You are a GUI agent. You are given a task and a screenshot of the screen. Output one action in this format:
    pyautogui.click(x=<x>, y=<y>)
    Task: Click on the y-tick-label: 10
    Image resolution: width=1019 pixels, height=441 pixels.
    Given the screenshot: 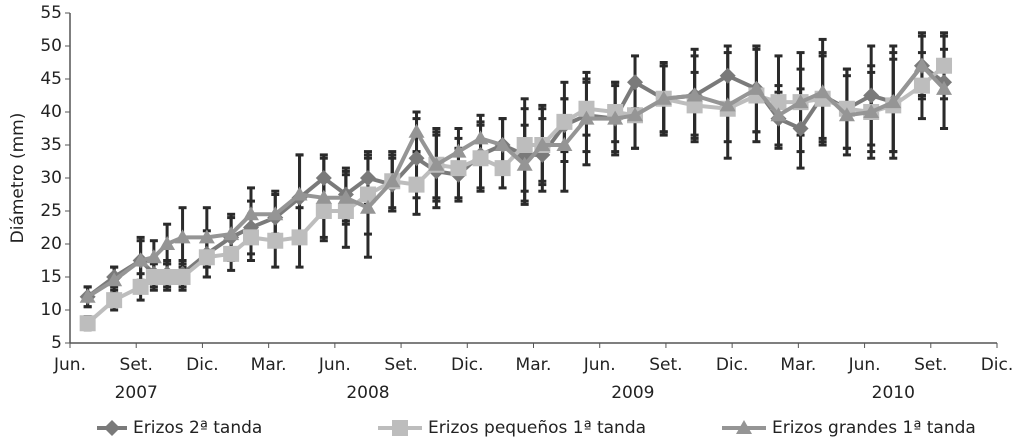 What is the action you would take?
    pyautogui.click(x=51, y=310)
    